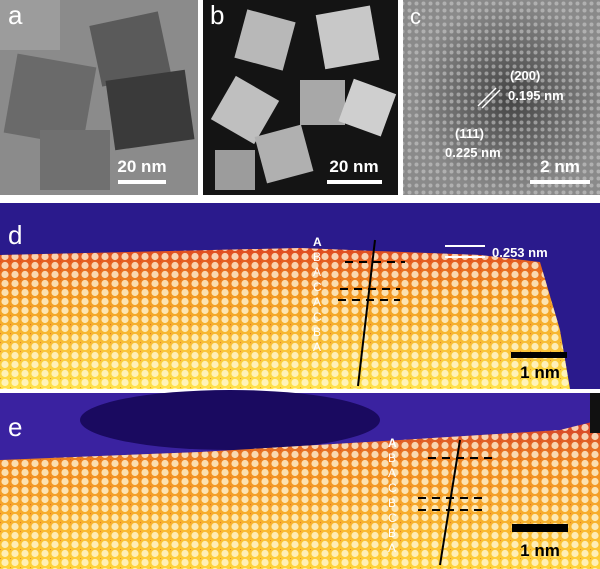 The width and height of the screenshot is (600, 569). What do you see at coordinates (217, 15) in the screenshot?
I see `panel-label: b` at bounding box center [217, 15].